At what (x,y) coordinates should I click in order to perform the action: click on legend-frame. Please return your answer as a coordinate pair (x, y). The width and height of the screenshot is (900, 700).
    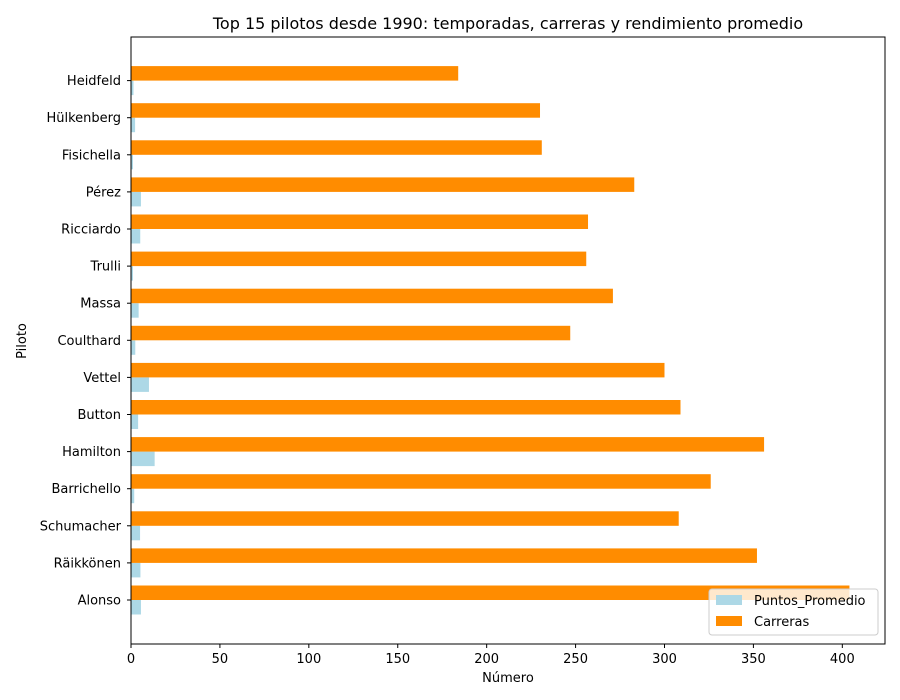
    Looking at the image, I should click on (793, 612).